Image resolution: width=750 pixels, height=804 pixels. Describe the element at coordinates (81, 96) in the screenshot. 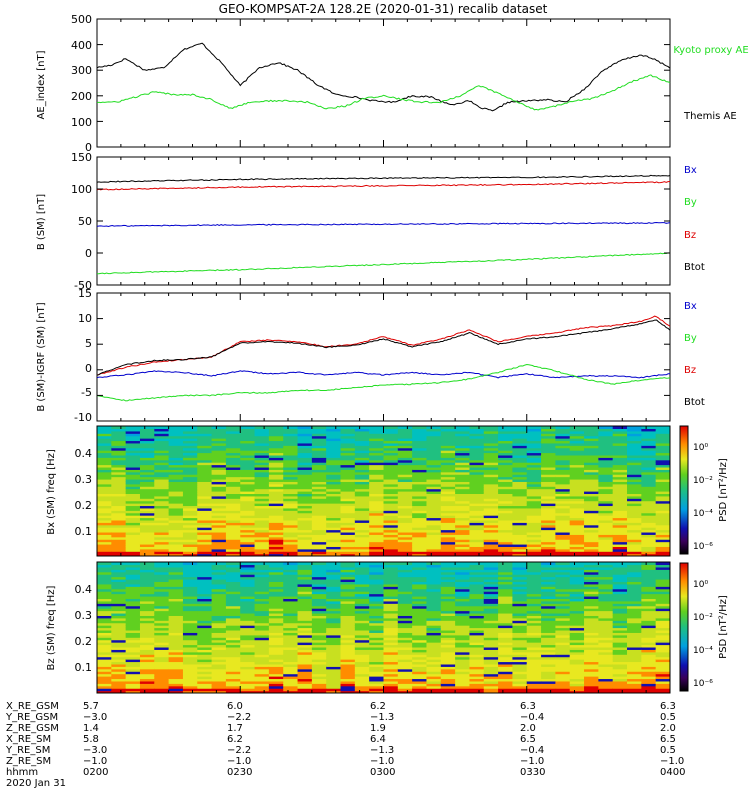

I see `ae-ytick: 200` at that location.